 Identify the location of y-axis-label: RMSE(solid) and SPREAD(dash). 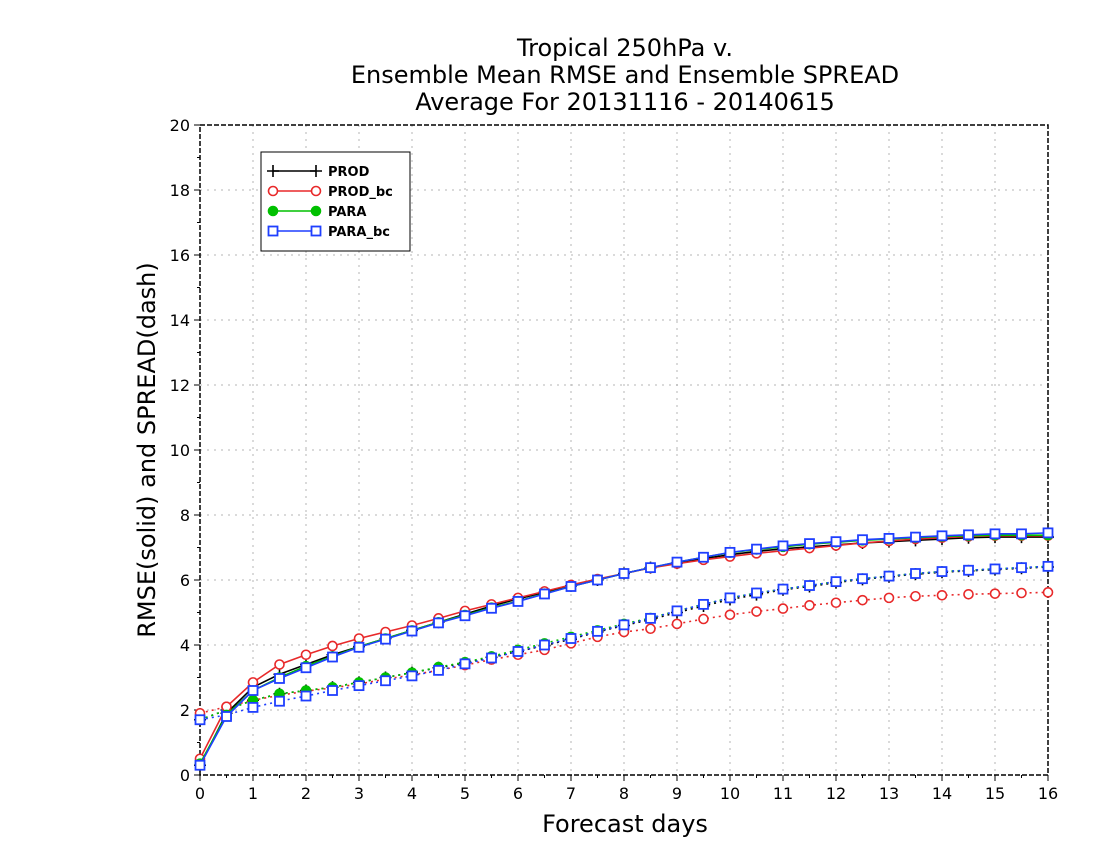
(147, 450).